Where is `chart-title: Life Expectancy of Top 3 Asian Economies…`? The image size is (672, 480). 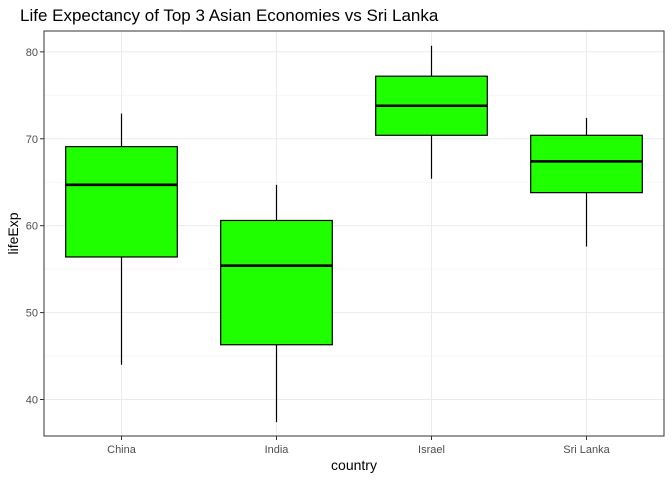
chart-title: Life Expectancy of Top 3 Asian Economies… is located at coordinates (229, 15).